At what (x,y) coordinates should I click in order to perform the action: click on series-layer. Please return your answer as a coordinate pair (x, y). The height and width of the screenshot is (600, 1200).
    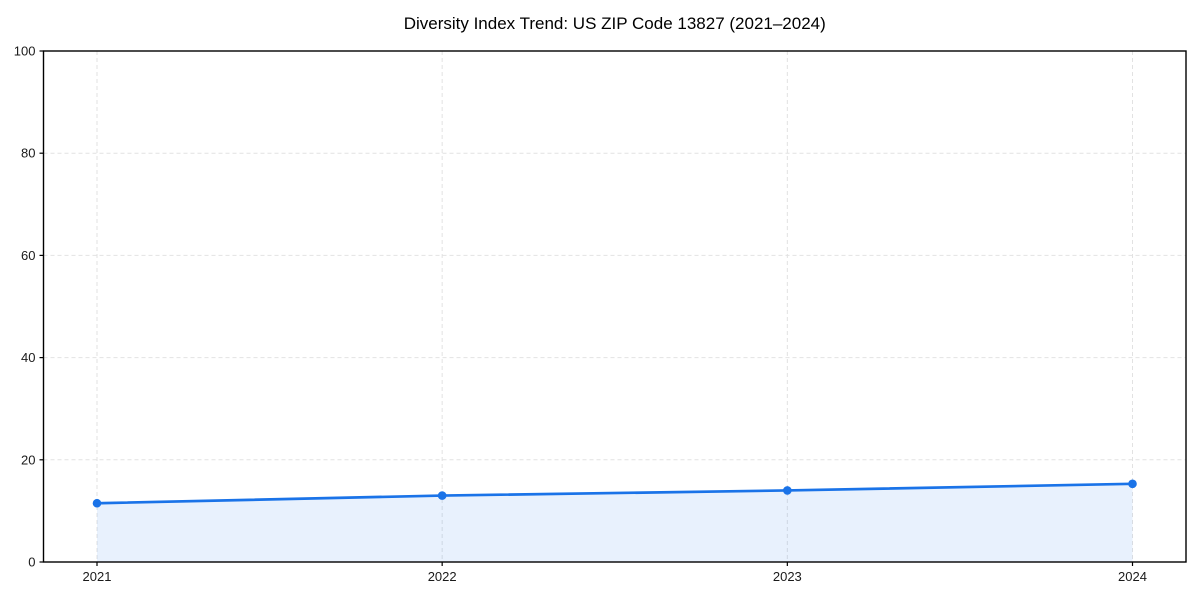
    Looking at the image, I should click on (614, 520).